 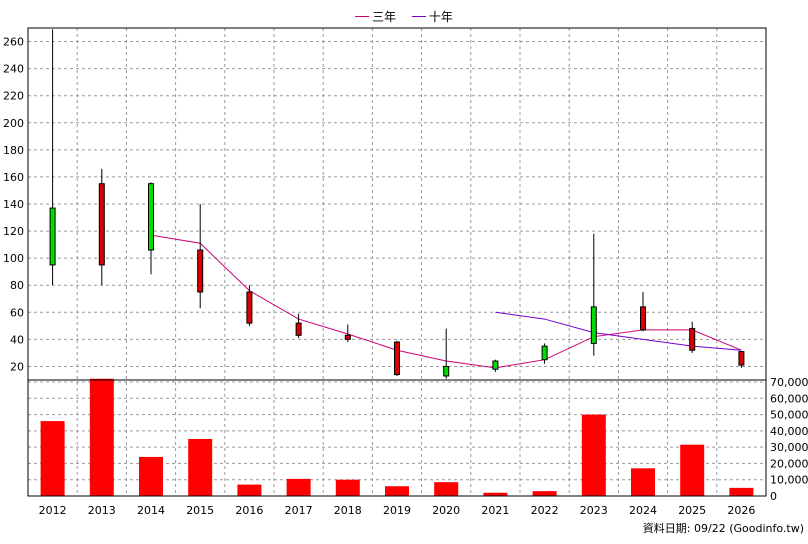 I want to click on price-tick-label: 120, so click(x=13, y=231).